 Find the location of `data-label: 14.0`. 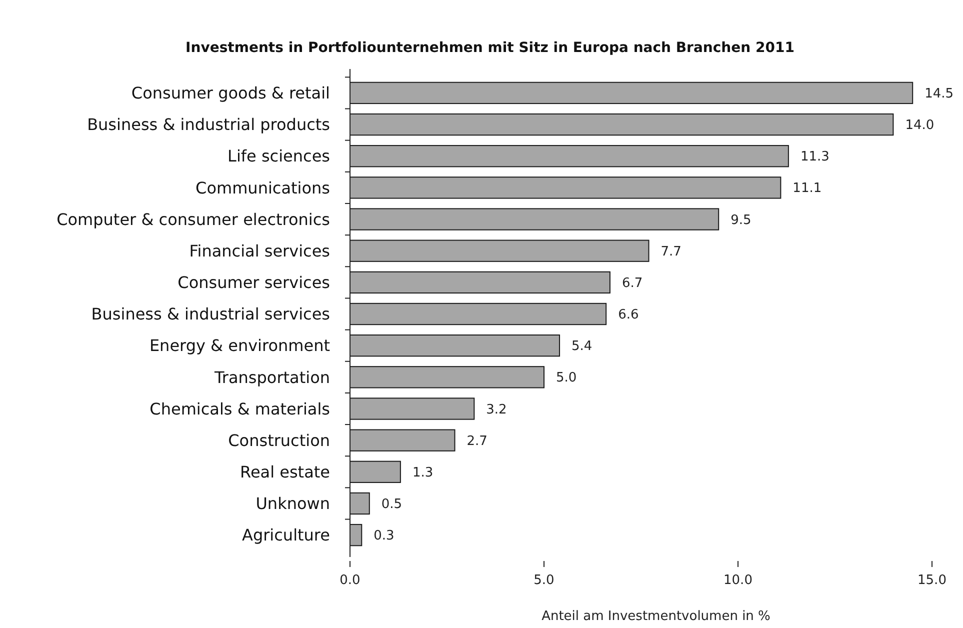

data-label: 14.0 is located at coordinates (919, 126).